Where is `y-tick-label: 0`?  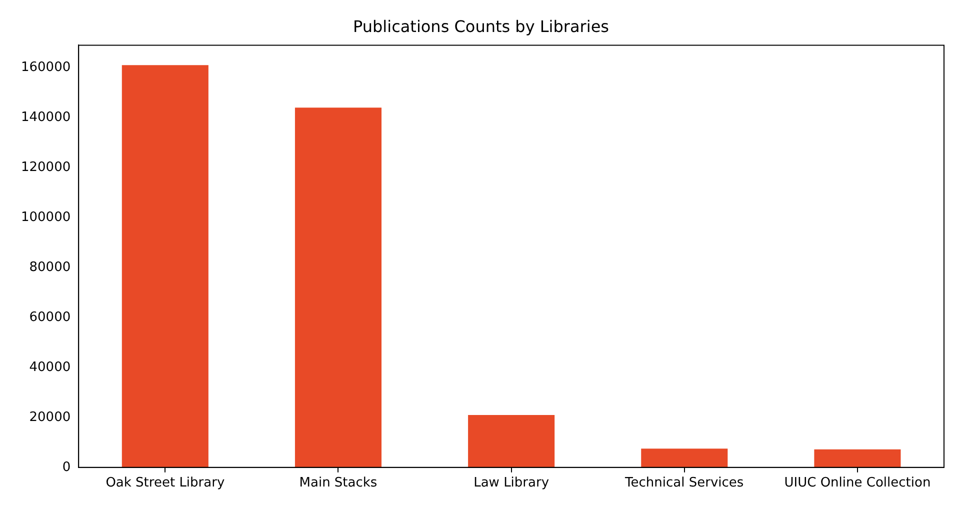 y-tick-label: 0 is located at coordinates (66, 467).